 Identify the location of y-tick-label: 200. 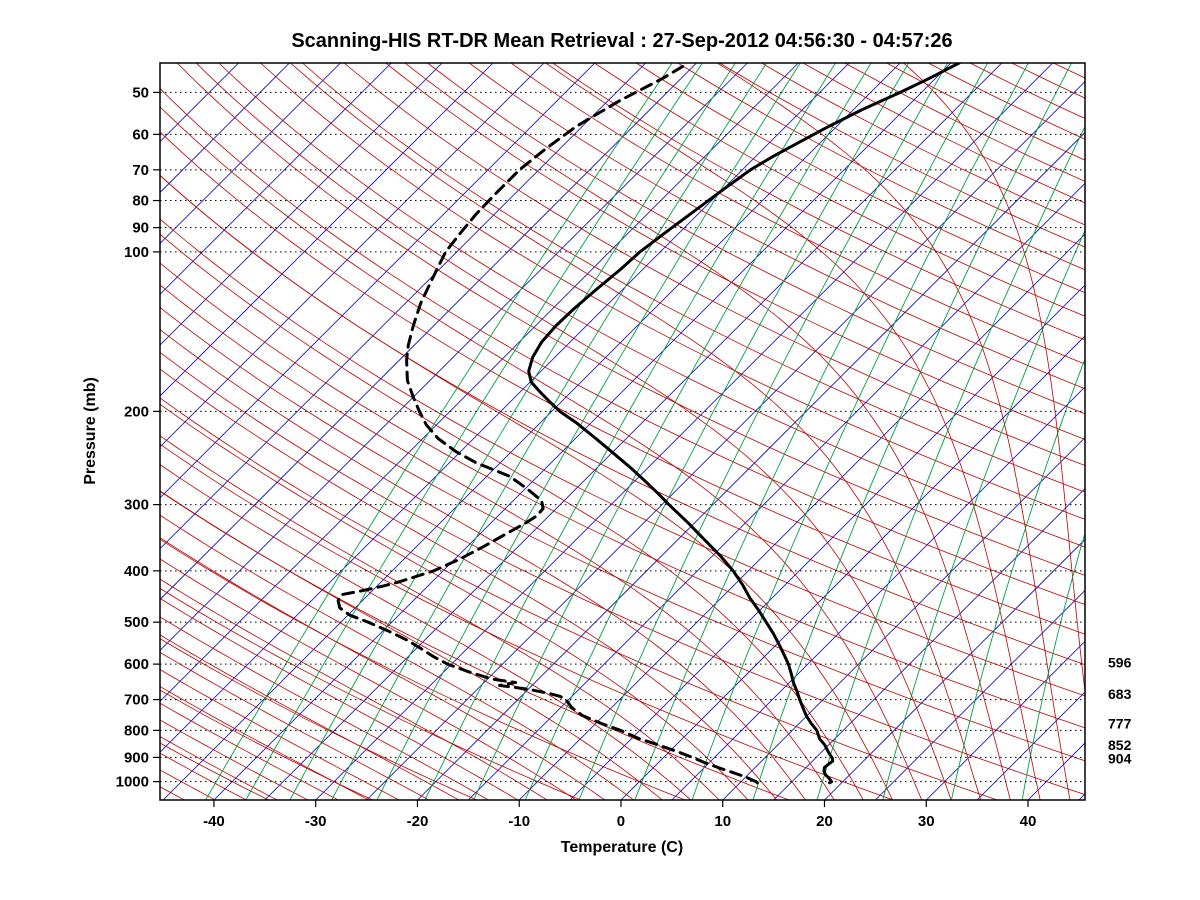
(136, 411).